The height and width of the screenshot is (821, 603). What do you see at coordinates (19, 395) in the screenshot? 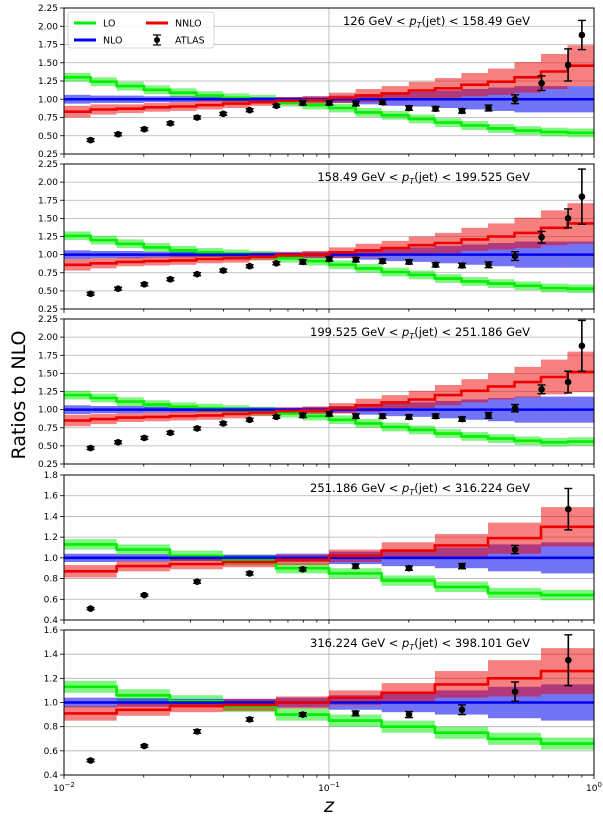
I see `y-axis-title: Ratios to NLO` at bounding box center [19, 395].